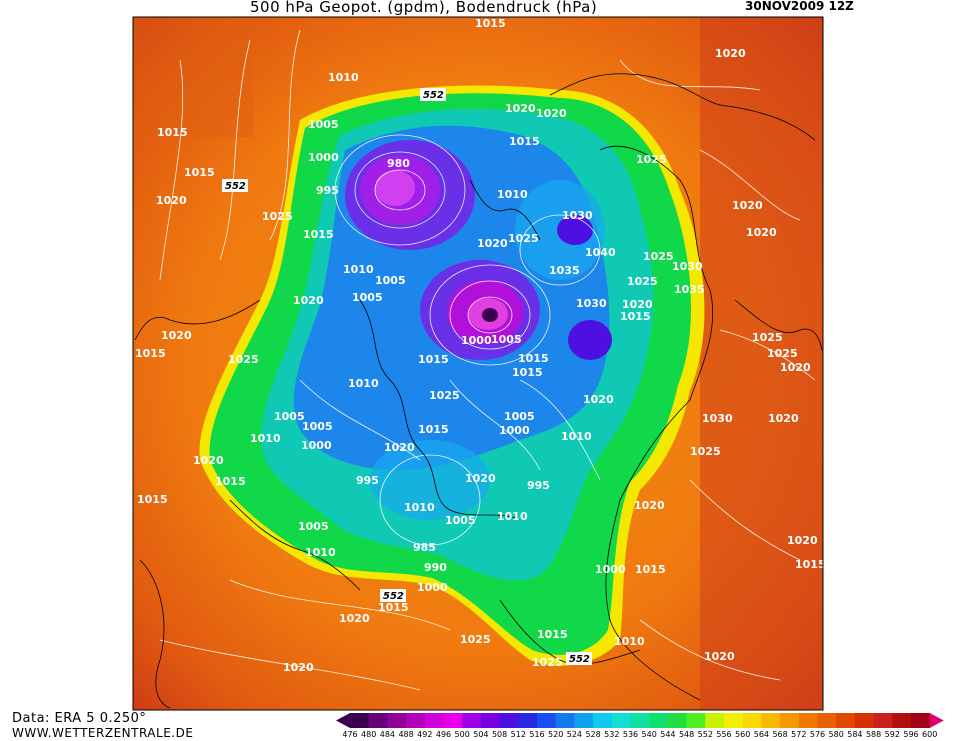  Describe the element at coordinates (430, 480) in the screenshot. I see `blue-patch` at that location.